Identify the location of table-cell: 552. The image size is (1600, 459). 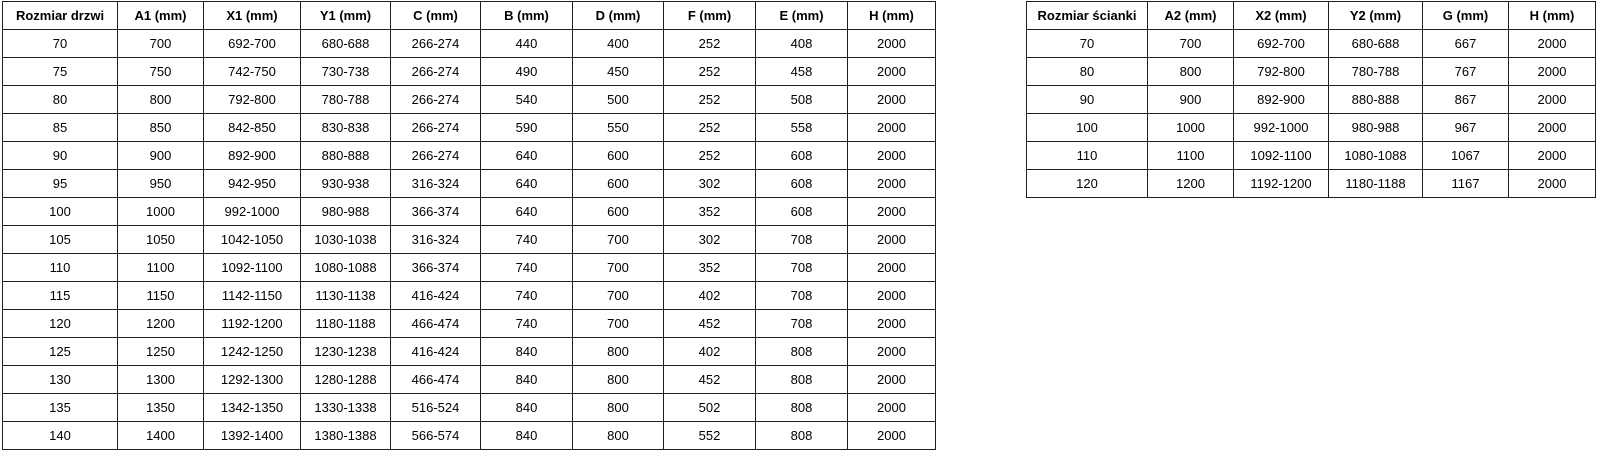
(709, 435).